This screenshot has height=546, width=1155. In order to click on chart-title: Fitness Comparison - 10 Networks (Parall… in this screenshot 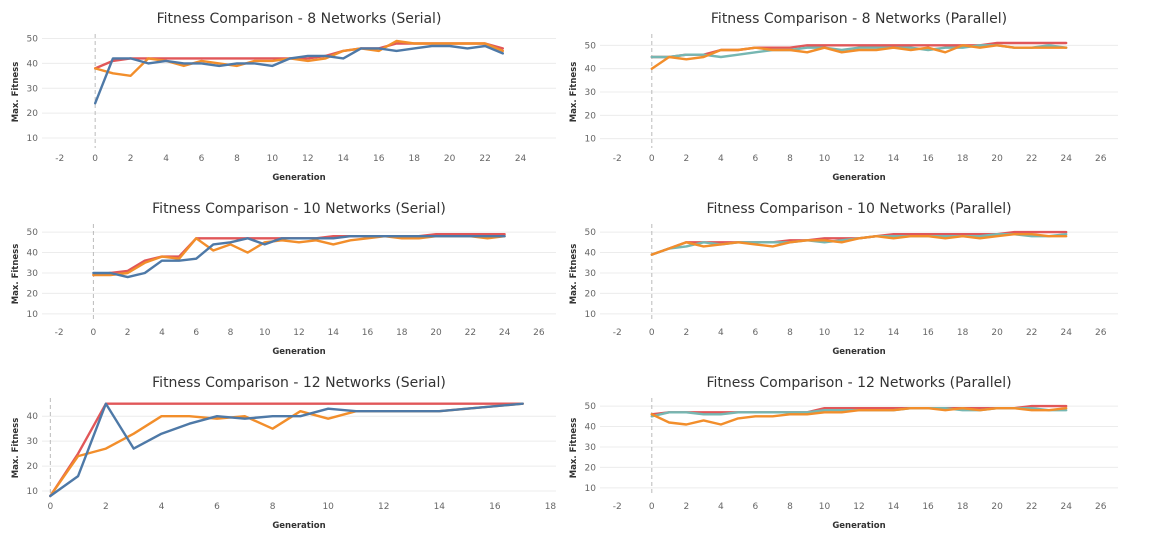, I will do `click(858, 209)`.